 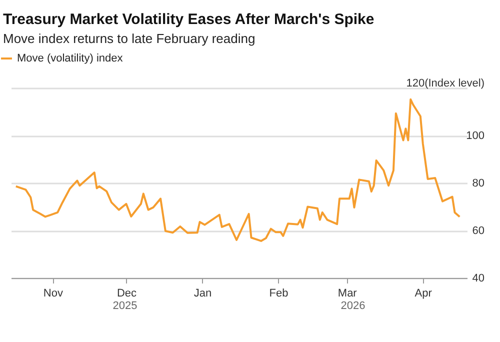 I want to click on x-tick-label: Nov, so click(x=53, y=294).